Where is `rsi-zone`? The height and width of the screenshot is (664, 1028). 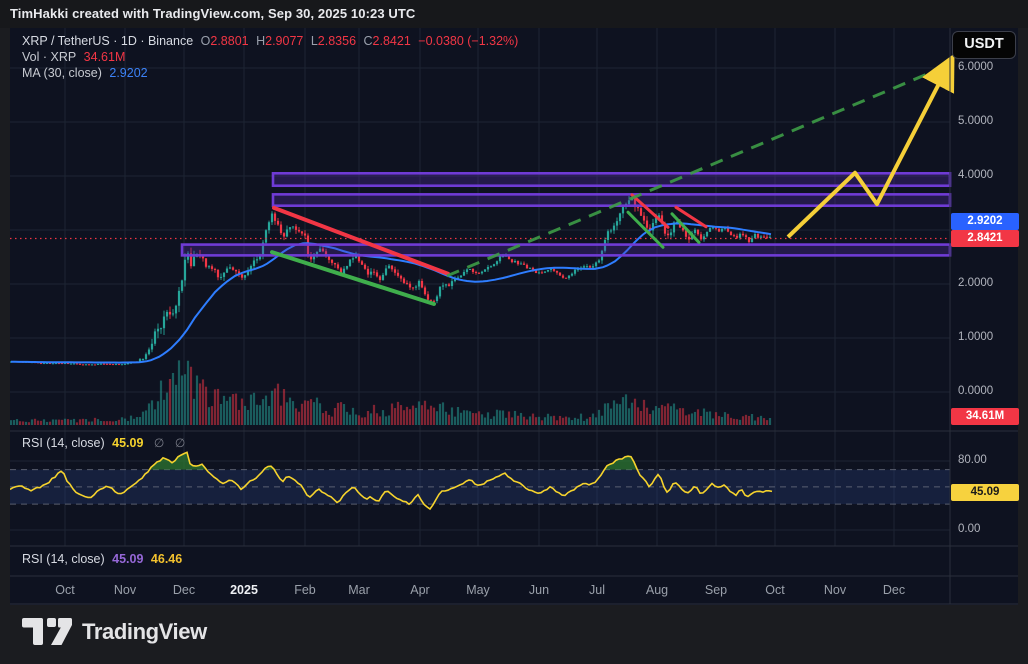 rsi-zone is located at coordinates (480, 487).